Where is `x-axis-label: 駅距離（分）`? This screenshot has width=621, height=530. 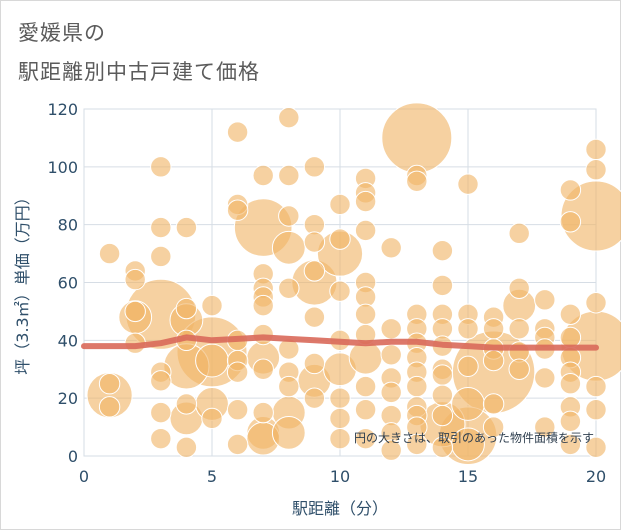 x-axis-label: 駅距離（分） is located at coordinates (340, 508).